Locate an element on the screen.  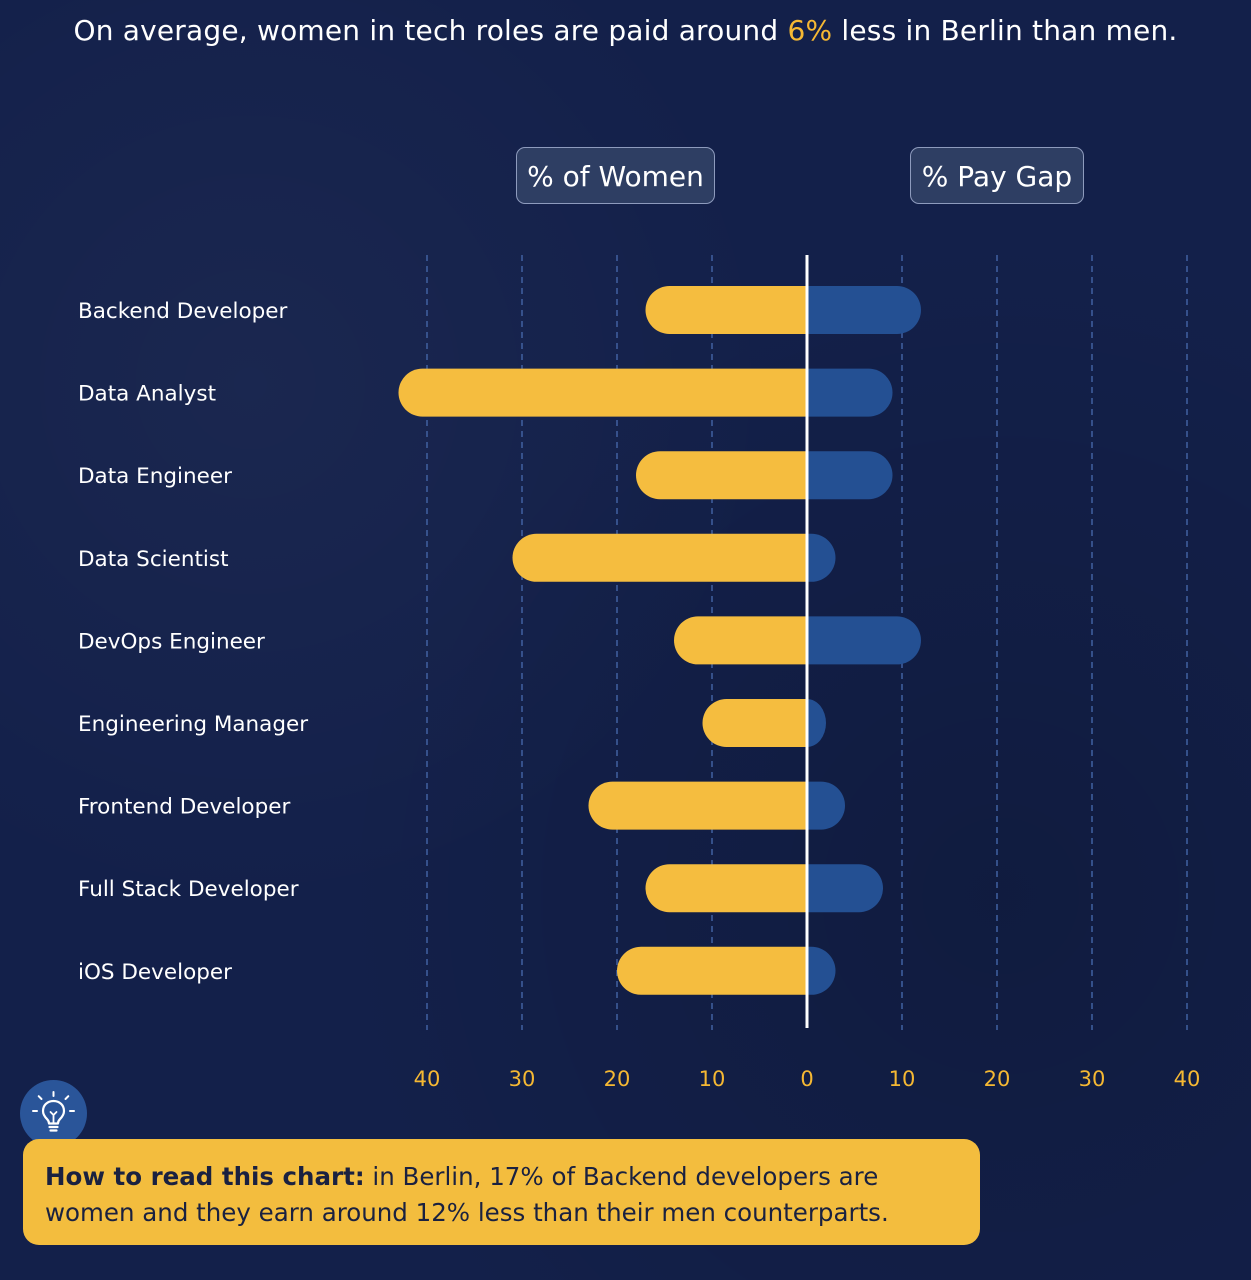
category-label: iOS Developer is located at coordinates (155, 972).